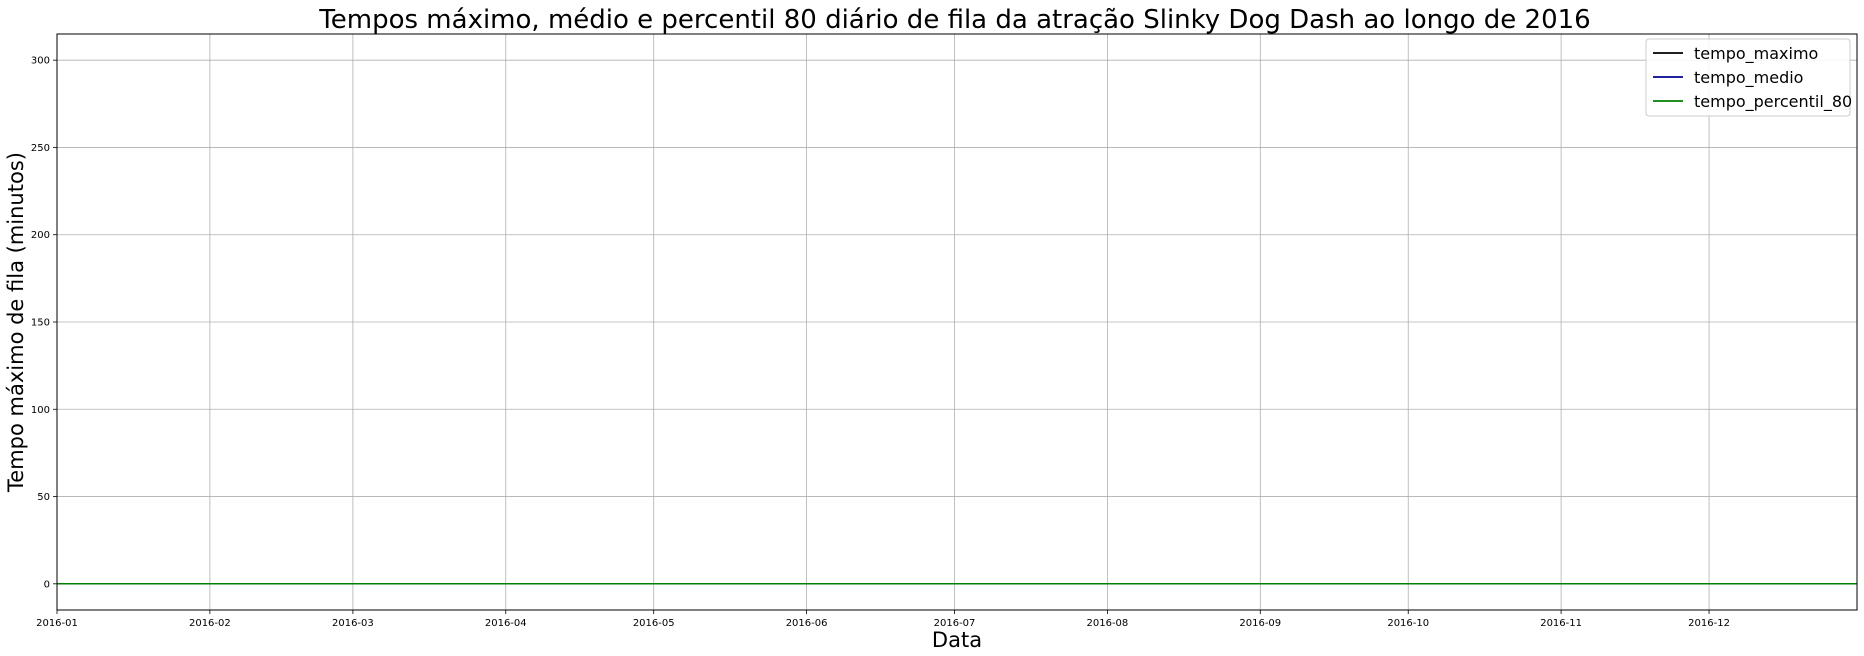  Describe the element at coordinates (1408, 623) in the screenshot. I see `x-tick-label: 2016-10` at that location.